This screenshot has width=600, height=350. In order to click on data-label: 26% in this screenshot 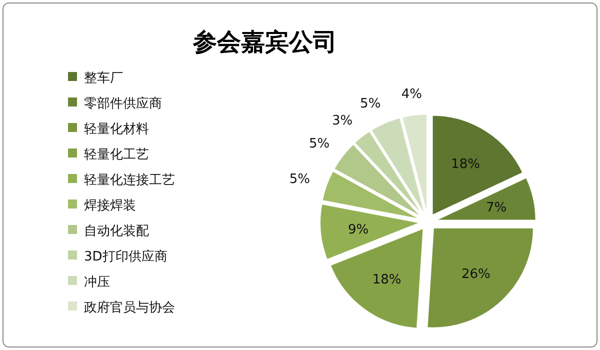, I will do `click(475, 274)`.